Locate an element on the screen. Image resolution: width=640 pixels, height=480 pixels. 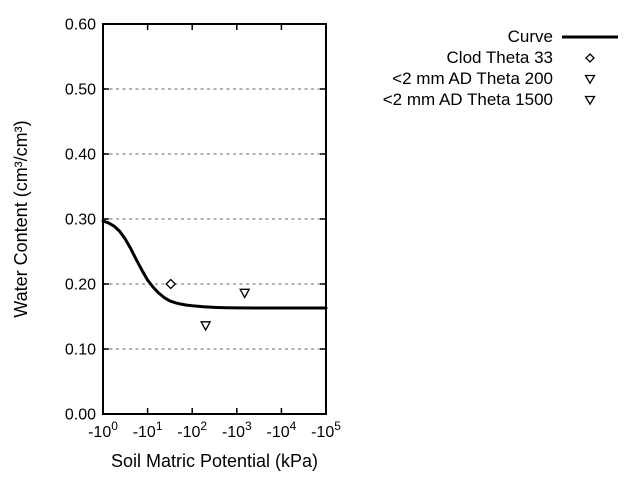
y-axis-title: Water Content (cm³/cm³) is located at coordinates (21, 219).